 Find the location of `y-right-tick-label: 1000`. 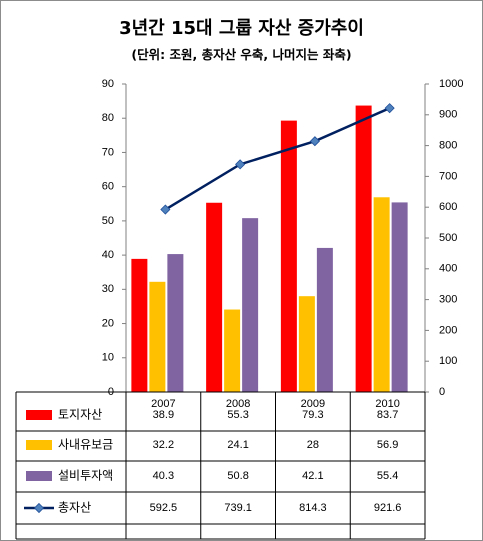

y-right-tick-label: 1000 is located at coordinates (451, 84).